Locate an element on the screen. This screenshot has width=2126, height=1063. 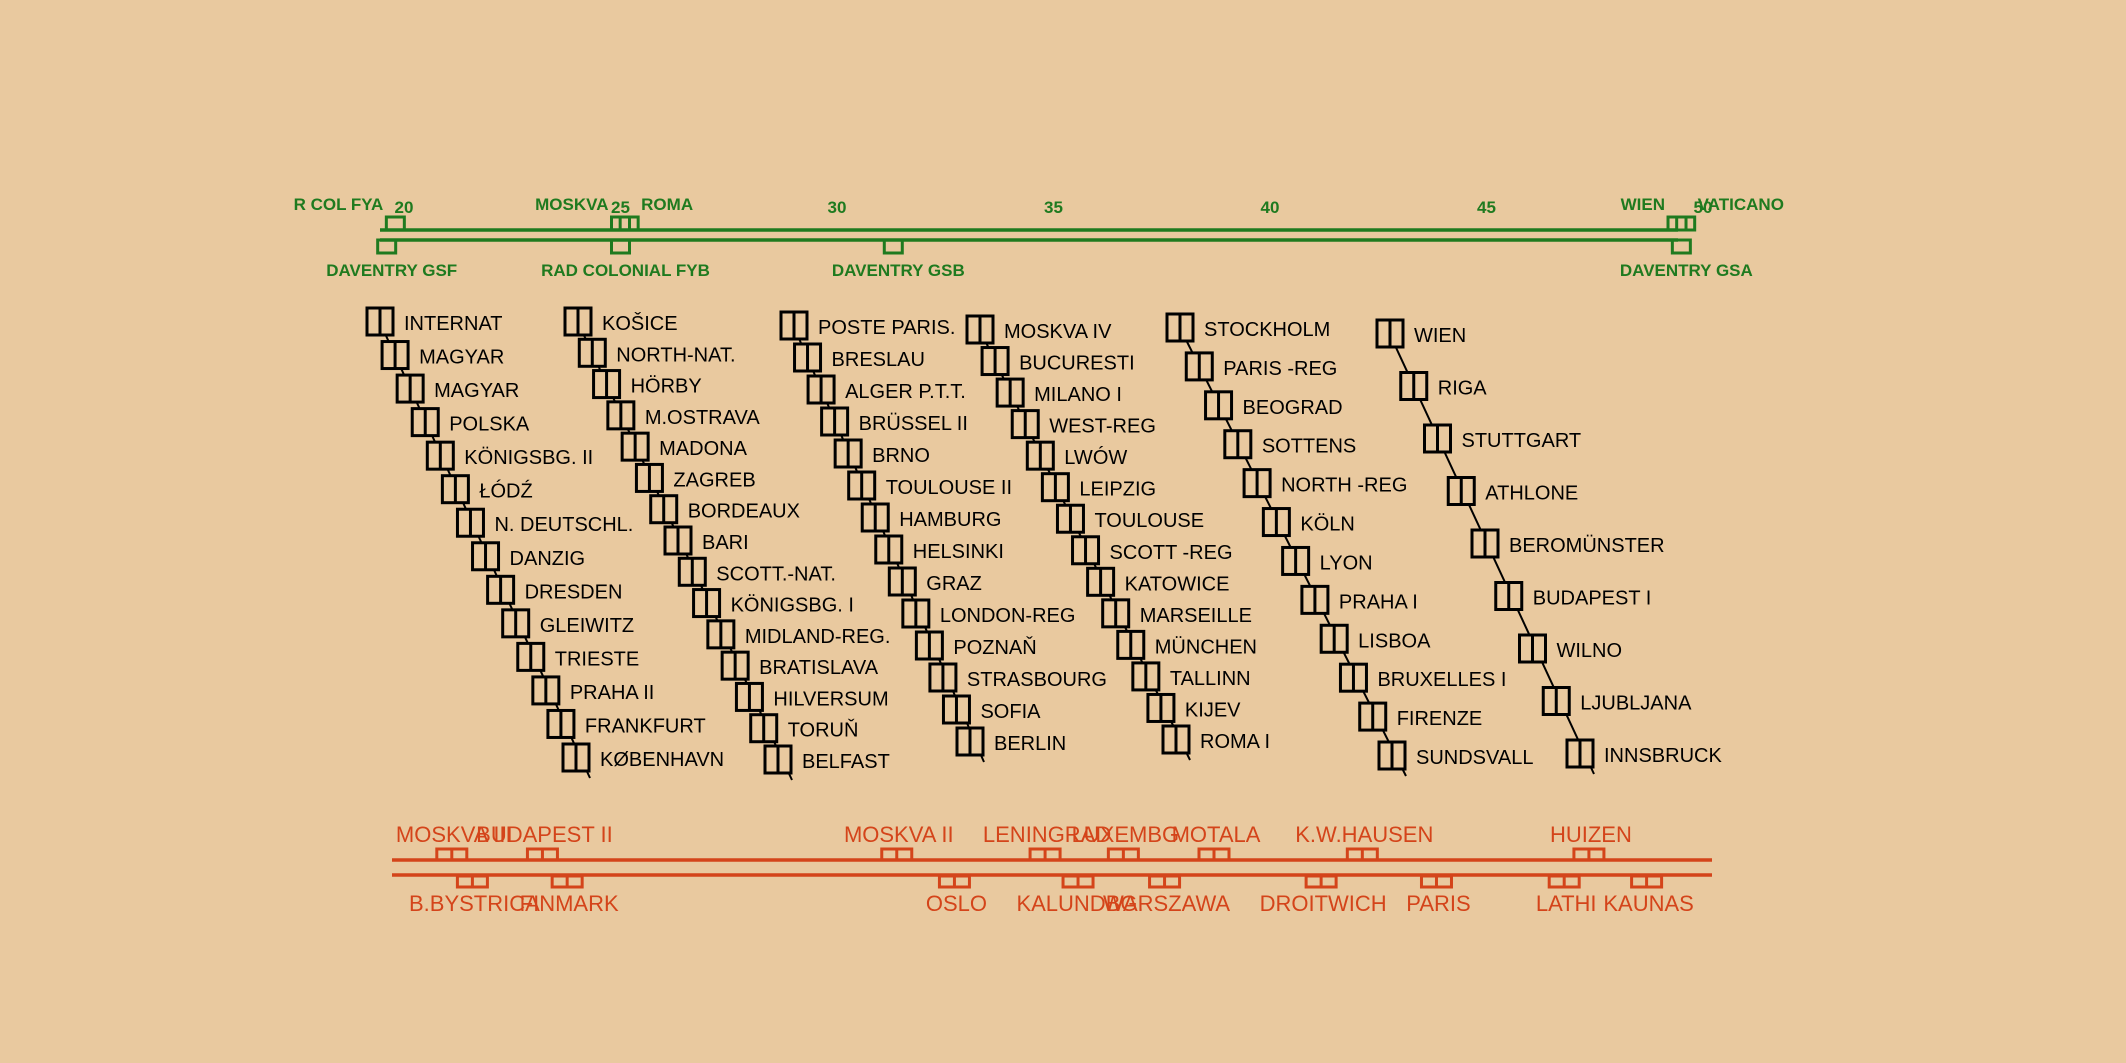
station-label: POSTE PARIS. is located at coordinates (886, 328).